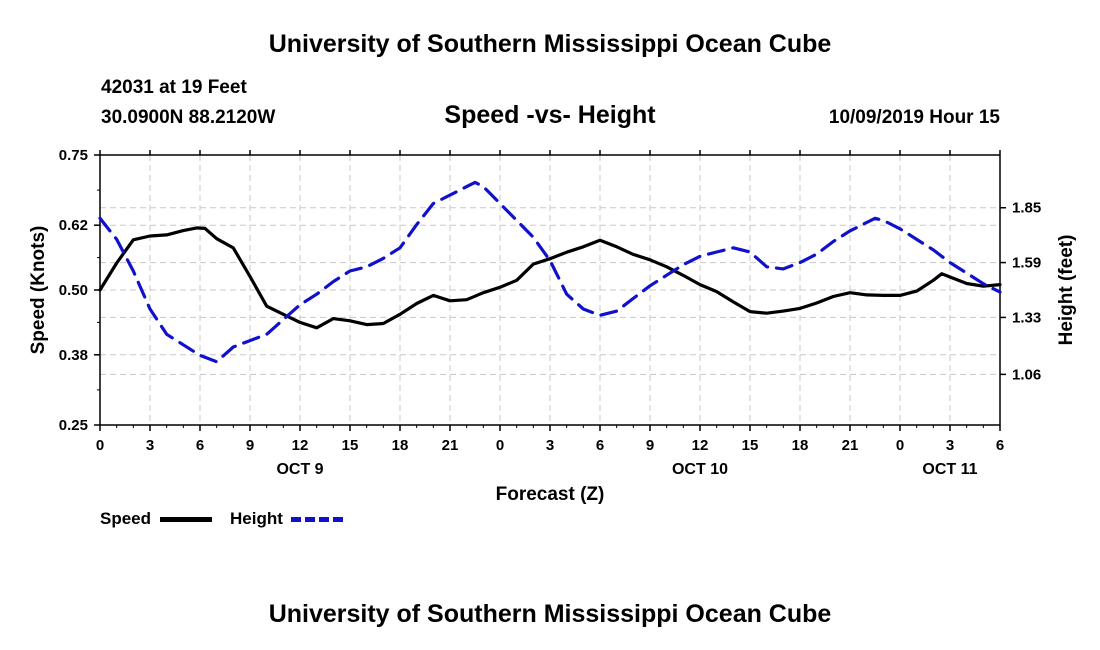 Image resolution: width=1100 pixels, height=650 pixels. I want to click on series-line-speed, so click(550, 278).